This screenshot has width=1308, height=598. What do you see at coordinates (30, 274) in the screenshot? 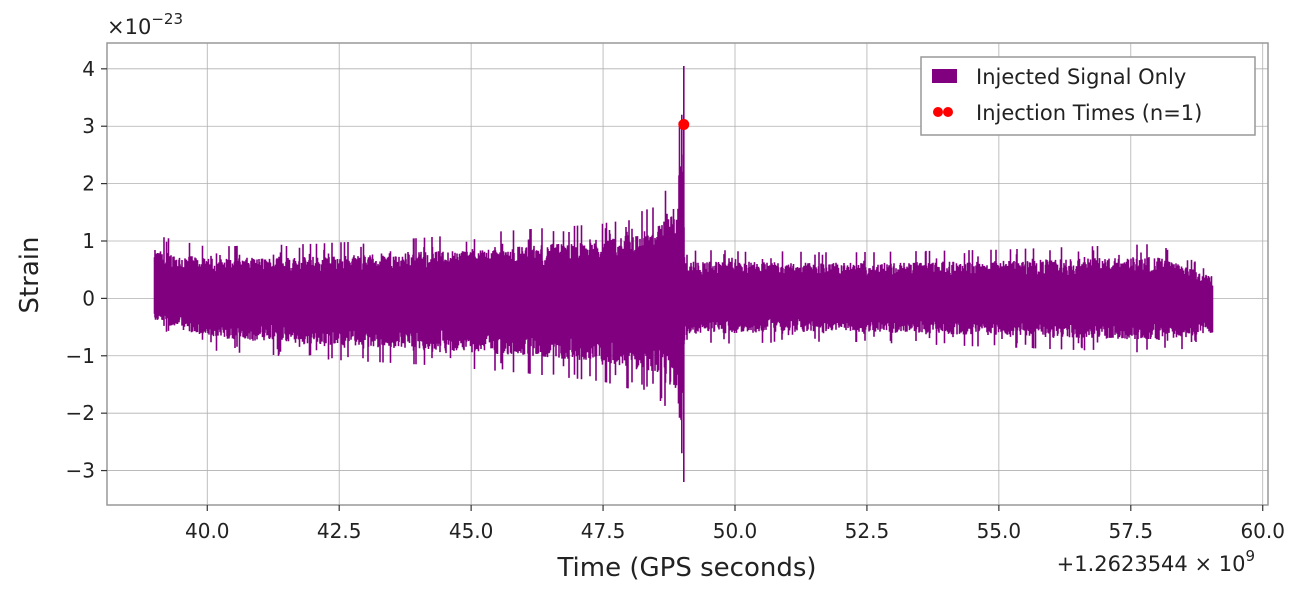
I see `y-axis-title: Strain` at bounding box center [30, 274].